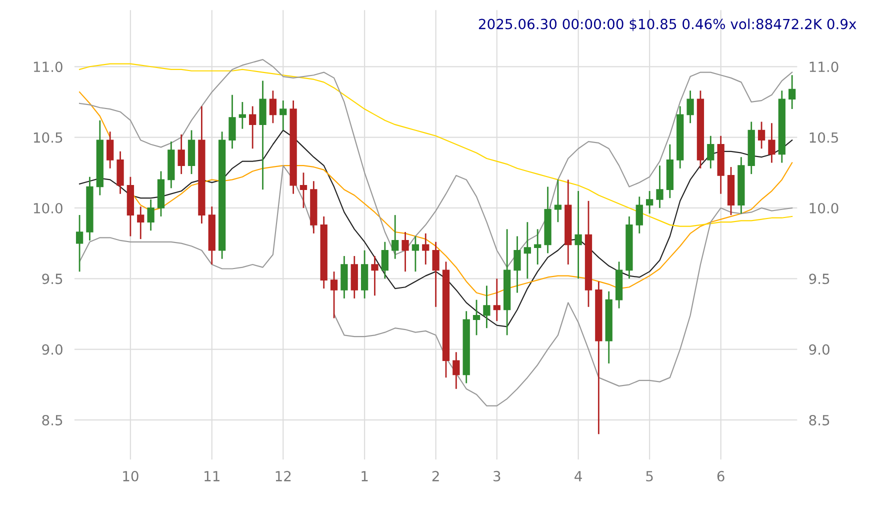 The image size is (876, 505). Describe the element at coordinates (130, 476) in the screenshot. I see `x-tick-label: 10` at that location.